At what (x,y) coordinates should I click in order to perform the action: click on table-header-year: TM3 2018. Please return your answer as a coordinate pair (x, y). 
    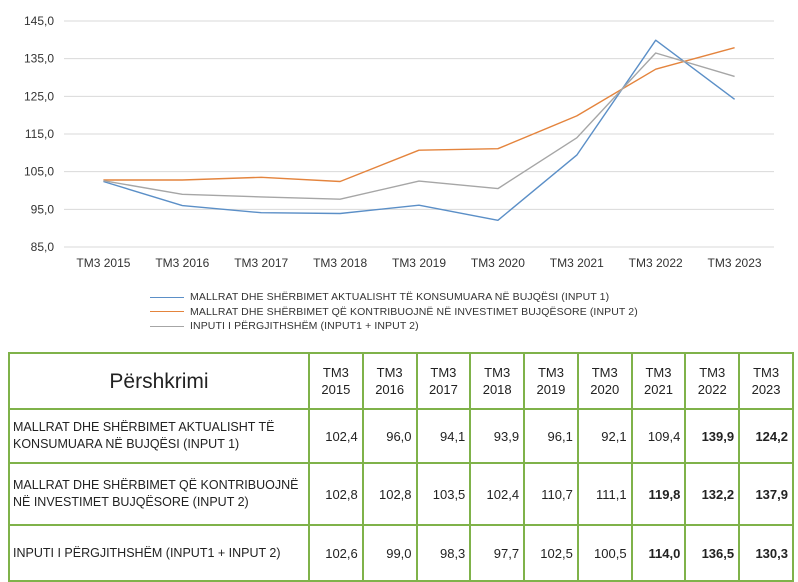
    Looking at the image, I should click on (497, 381).